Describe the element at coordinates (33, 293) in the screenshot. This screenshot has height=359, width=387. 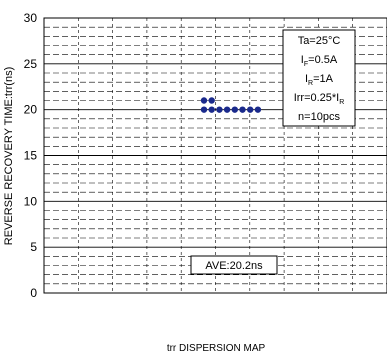
I see `y-tick-label: 0` at that location.